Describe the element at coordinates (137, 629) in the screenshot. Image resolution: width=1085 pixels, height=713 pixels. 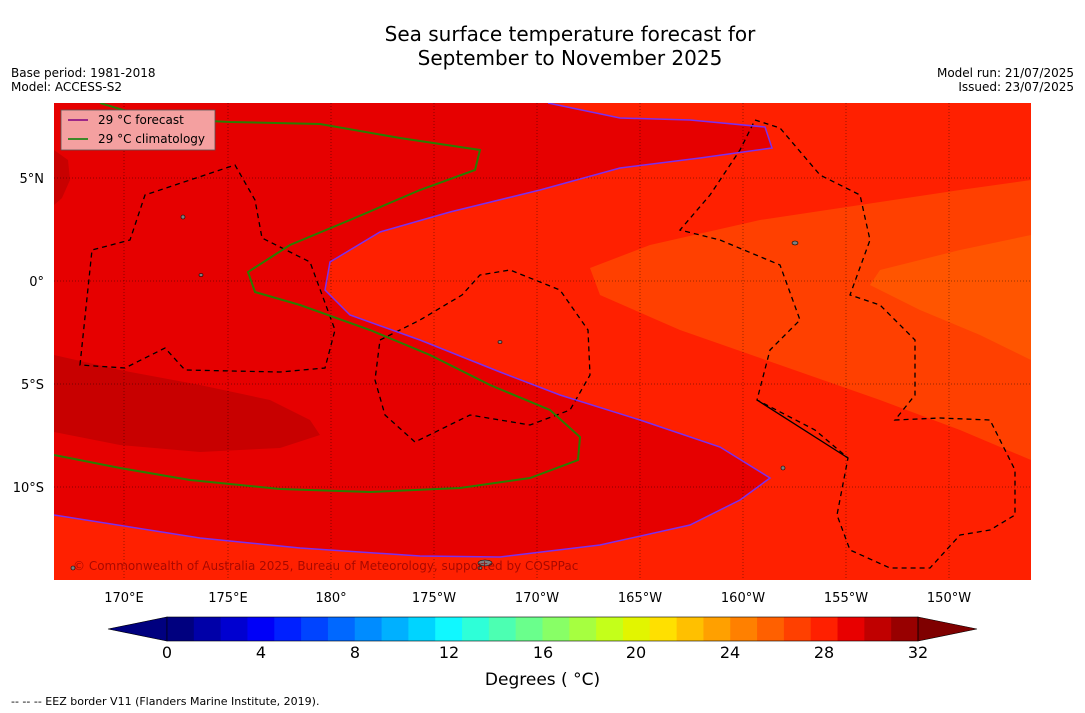
I see `colorbar-under-triangle` at that location.